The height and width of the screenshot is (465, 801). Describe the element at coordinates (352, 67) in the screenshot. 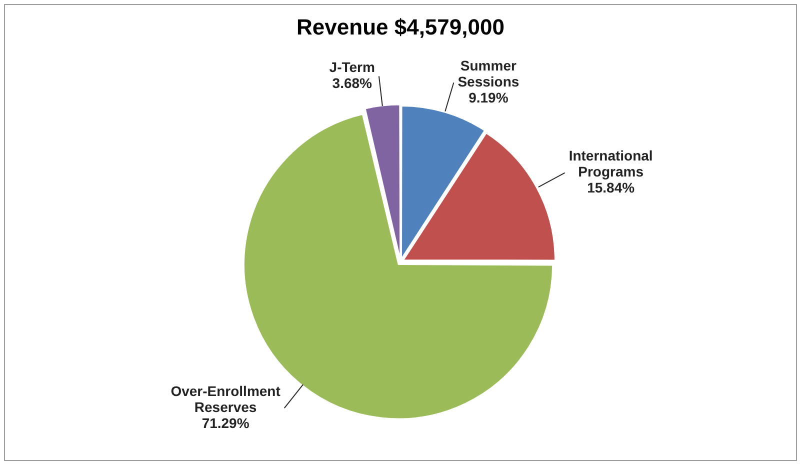

I see `slice-label: J-Term` at that location.